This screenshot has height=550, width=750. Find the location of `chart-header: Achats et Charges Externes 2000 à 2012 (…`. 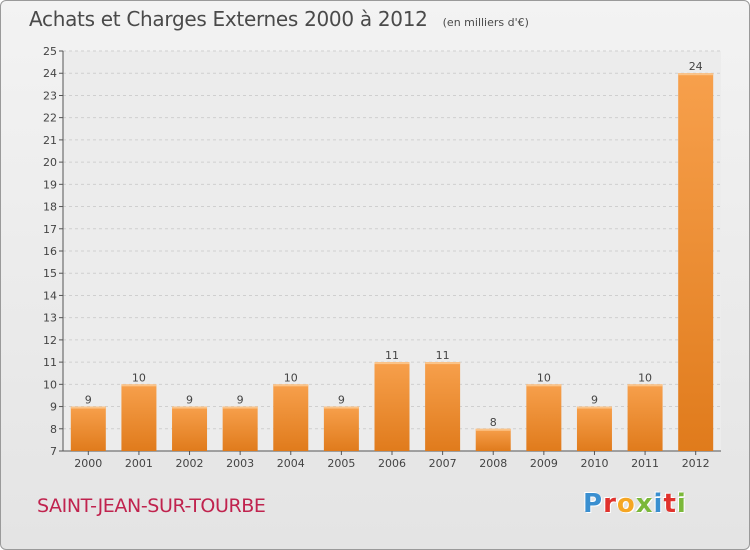

chart-header: Achats et Charges Externes 2000 à 2012 (… is located at coordinates (279, 19).